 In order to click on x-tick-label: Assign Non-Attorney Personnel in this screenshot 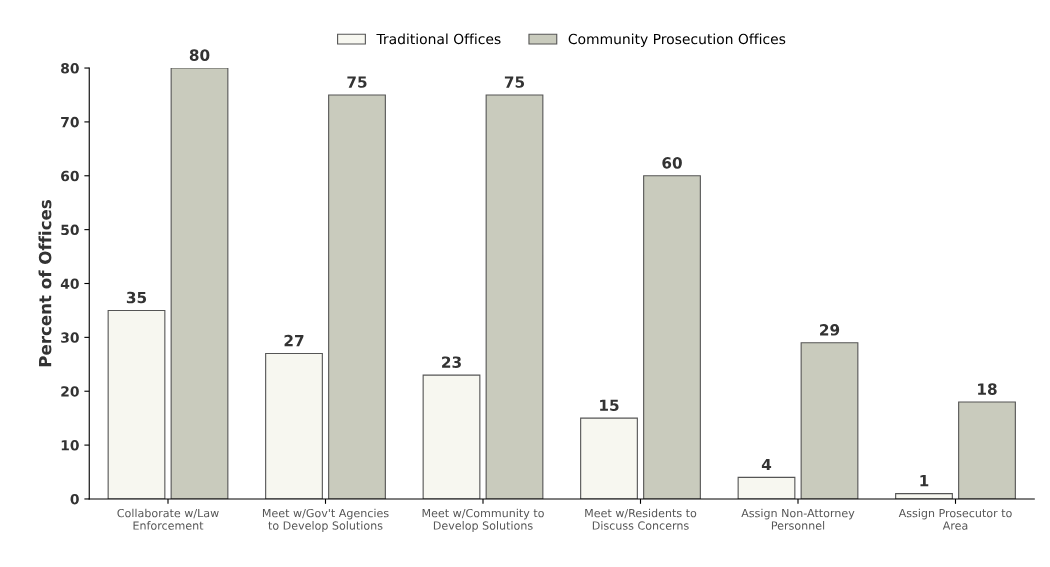, I will do `click(798, 519)`.